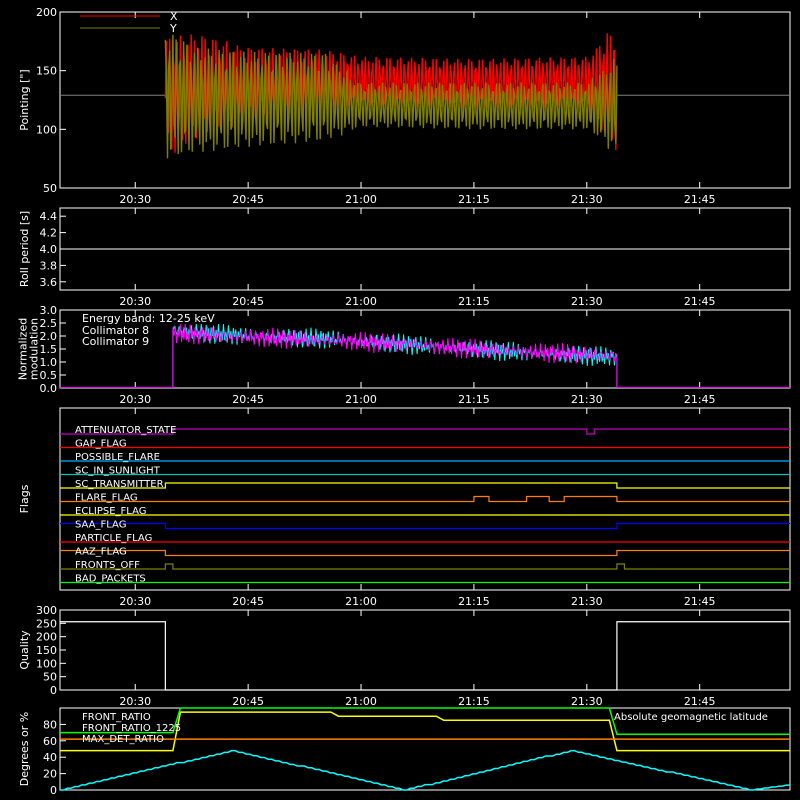 This screenshot has width=800, height=800. I want to click on roll-xtick-label: 21:45, so click(700, 301).